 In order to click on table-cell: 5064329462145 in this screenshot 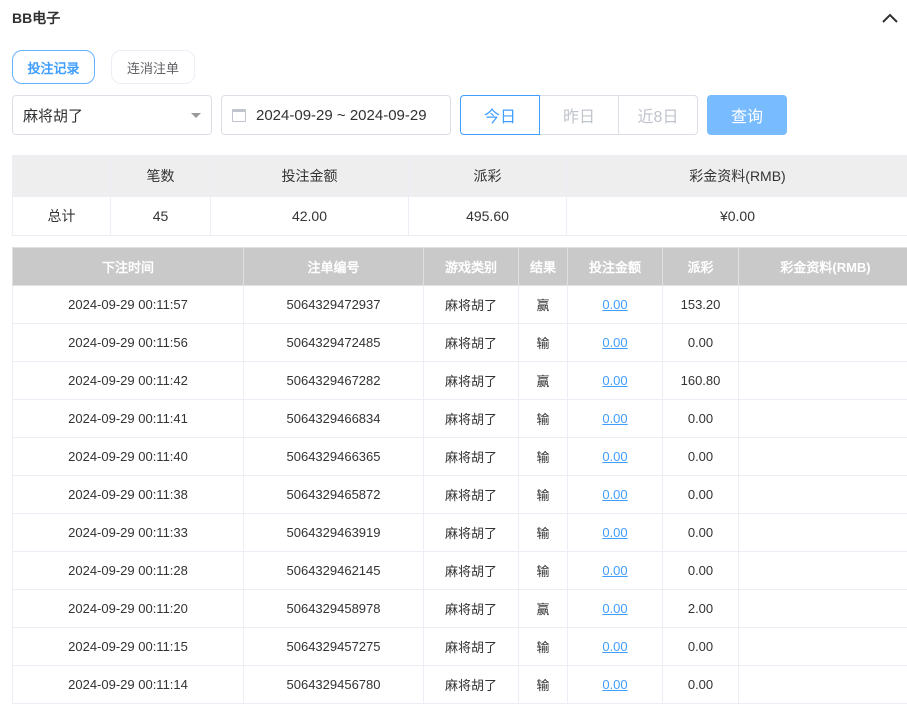, I will do `click(334, 571)`.